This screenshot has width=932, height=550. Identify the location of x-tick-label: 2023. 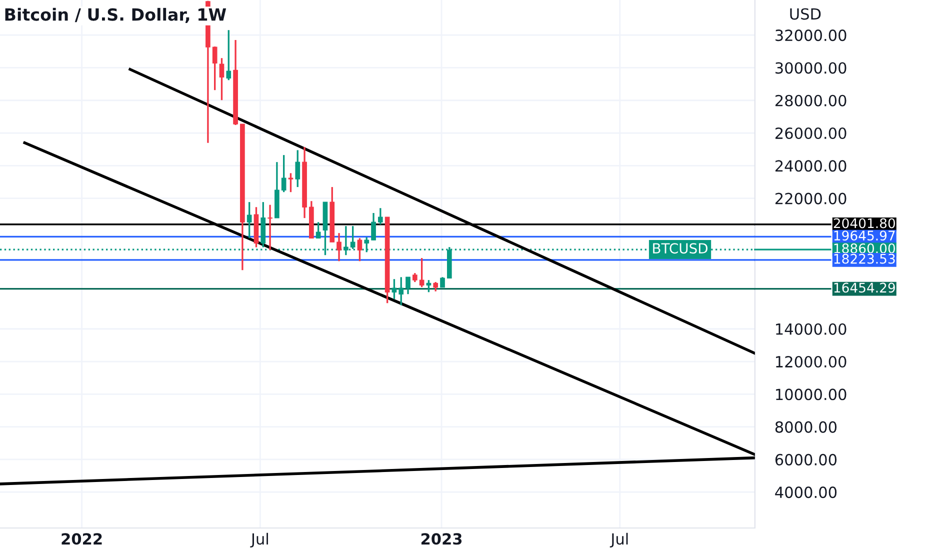
(441, 539).